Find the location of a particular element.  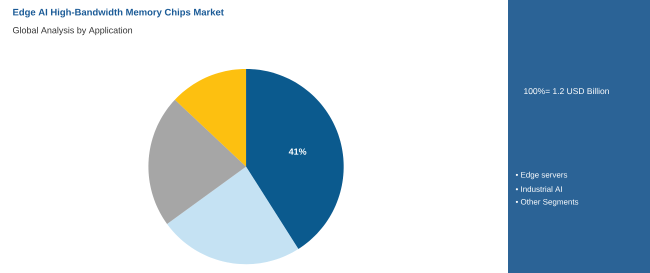

text: Global Analysis by Application is located at coordinates (72, 31).